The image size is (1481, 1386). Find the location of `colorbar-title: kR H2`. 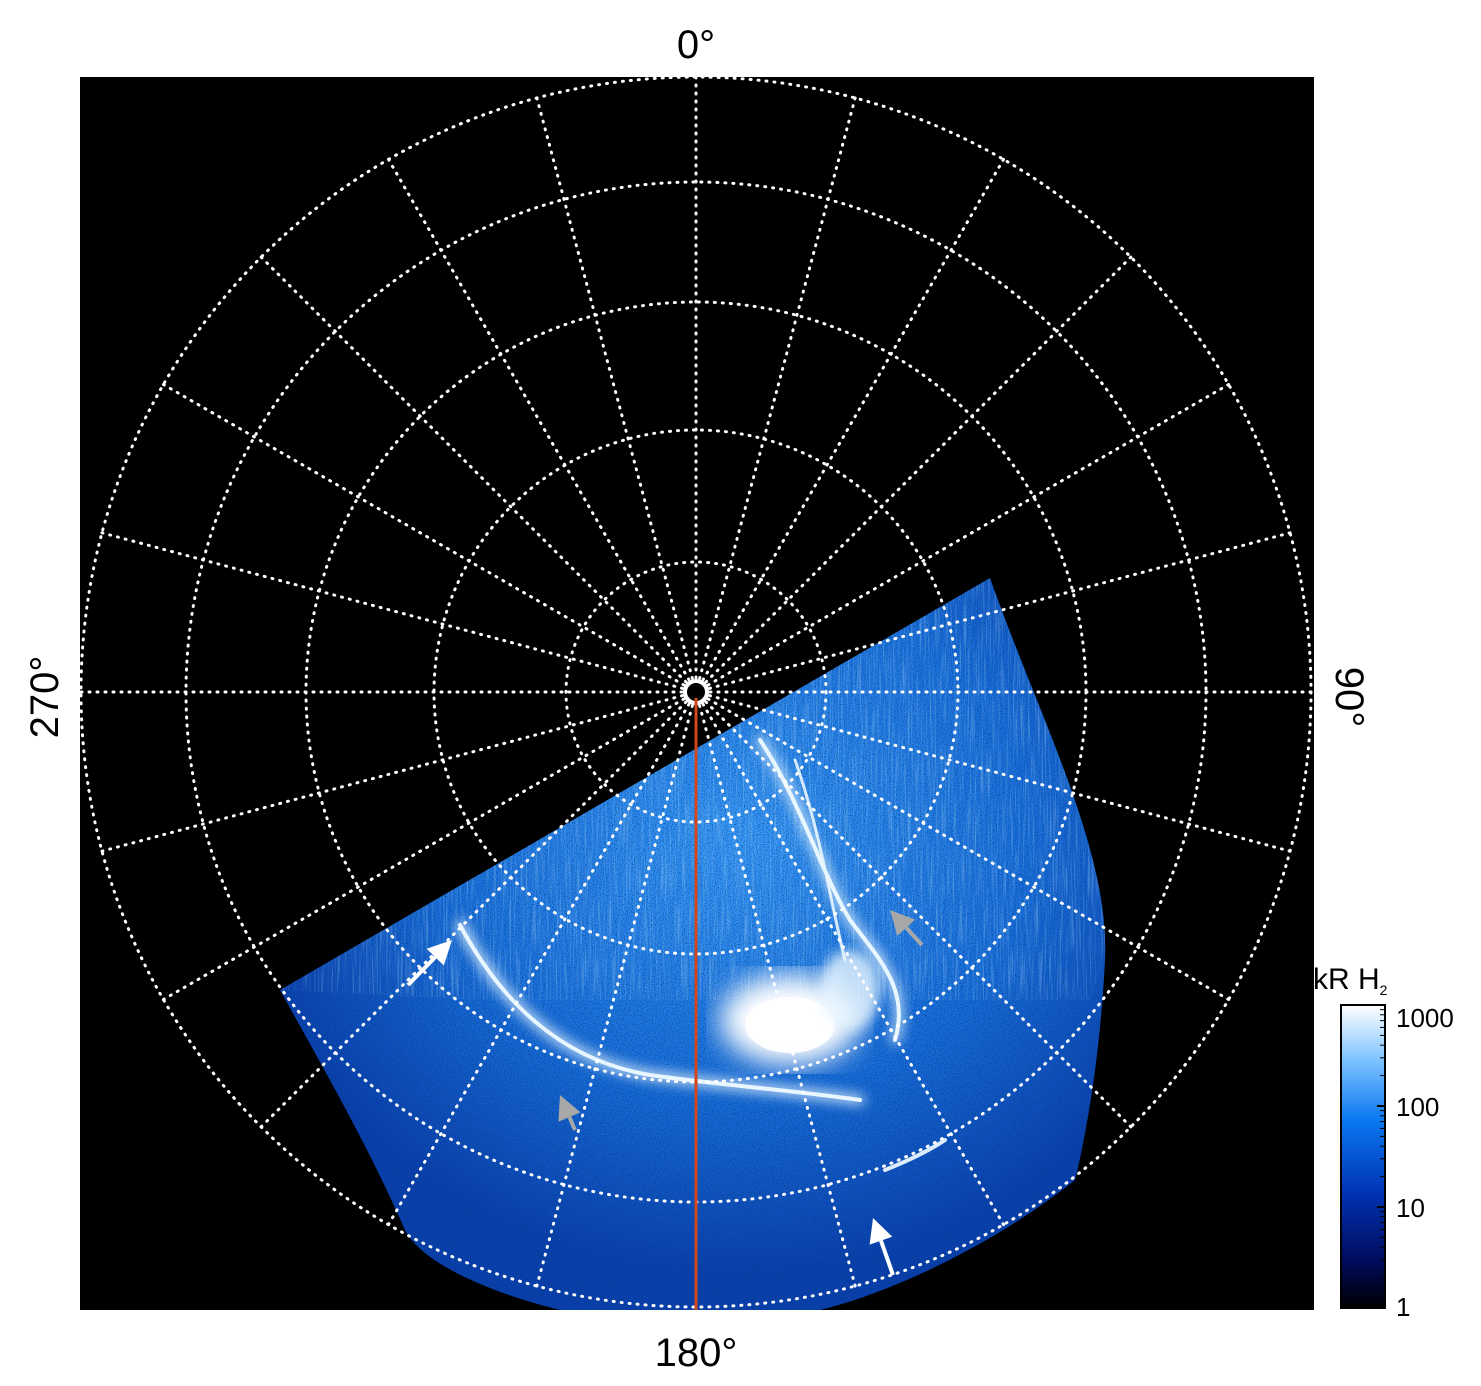

colorbar-title: kR H2 is located at coordinates (1350, 980).